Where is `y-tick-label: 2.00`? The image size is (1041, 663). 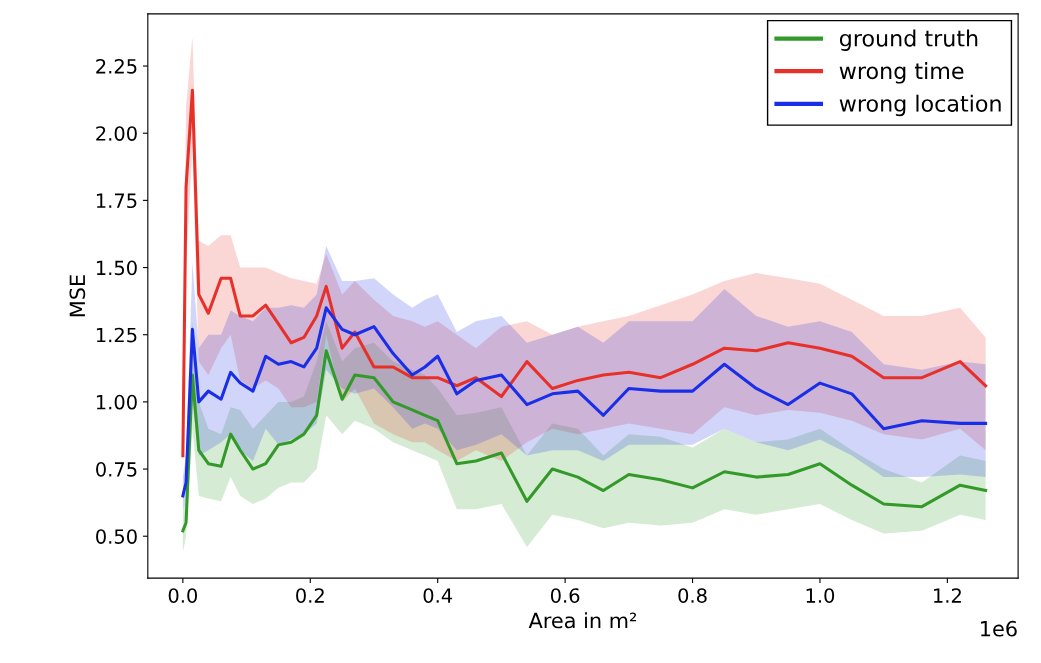
y-tick-label: 2.00 is located at coordinates (116, 133).